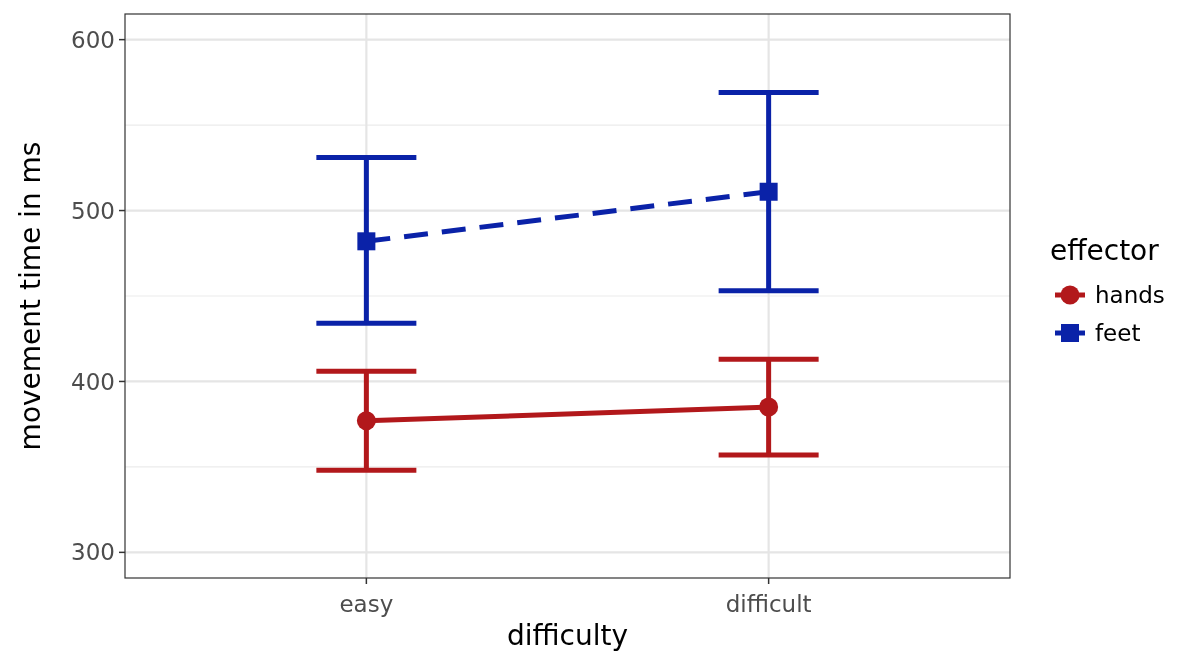  What do you see at coordinates (93, 552) in the screenshot?
I see `y-tick-label: 300` at bounding box center [93, 552].